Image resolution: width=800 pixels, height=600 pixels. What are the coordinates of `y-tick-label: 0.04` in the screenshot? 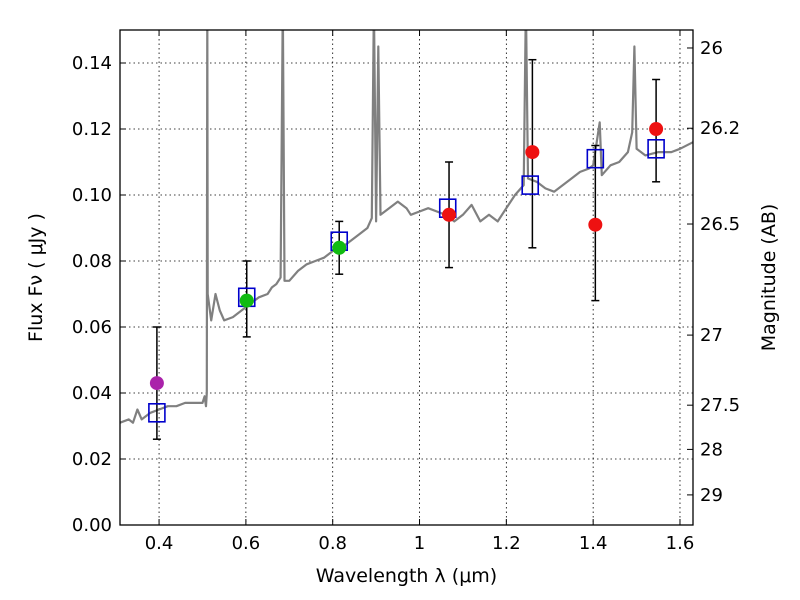 It's located at (92, 393).